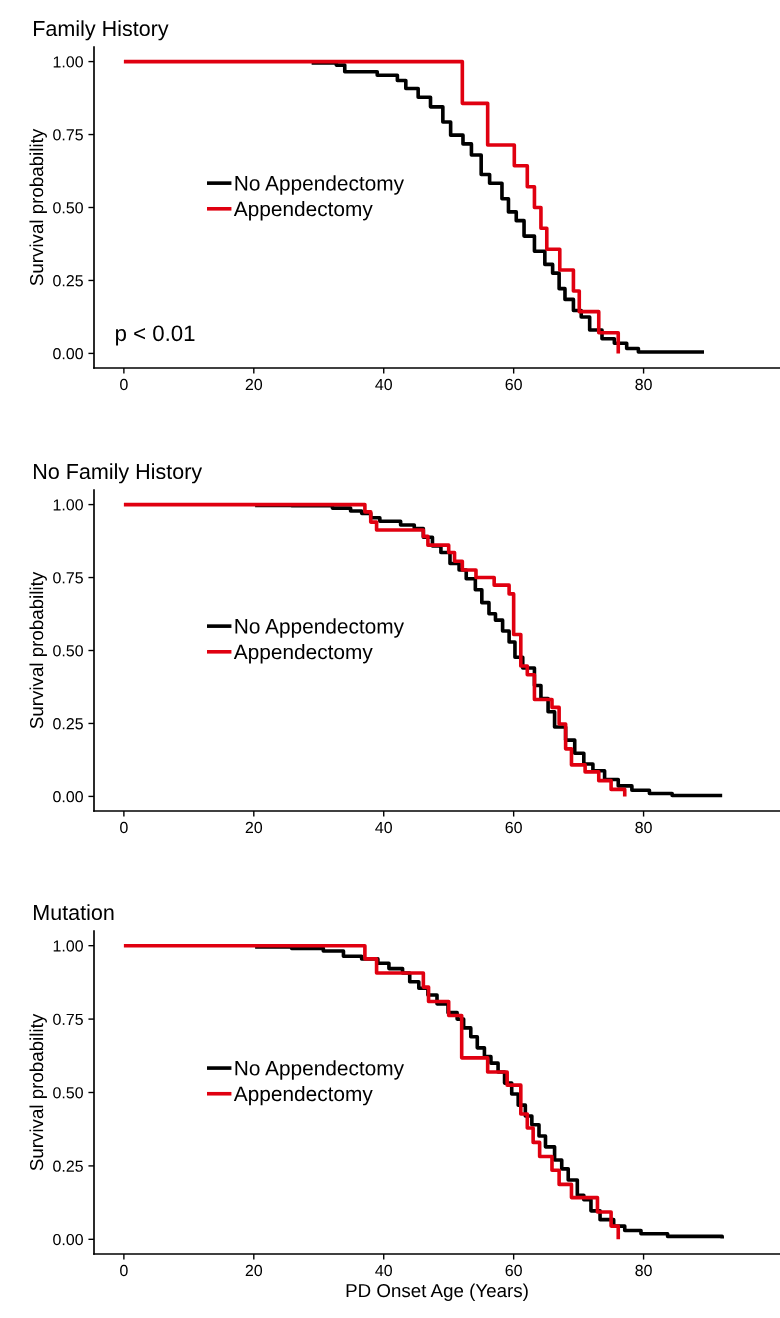 This screenshot has height=1318, width=780. What do you see at coordinates (74, 912) in the screenshot?
I see `chart-title: Mutation` at bounding box center [74, 912].